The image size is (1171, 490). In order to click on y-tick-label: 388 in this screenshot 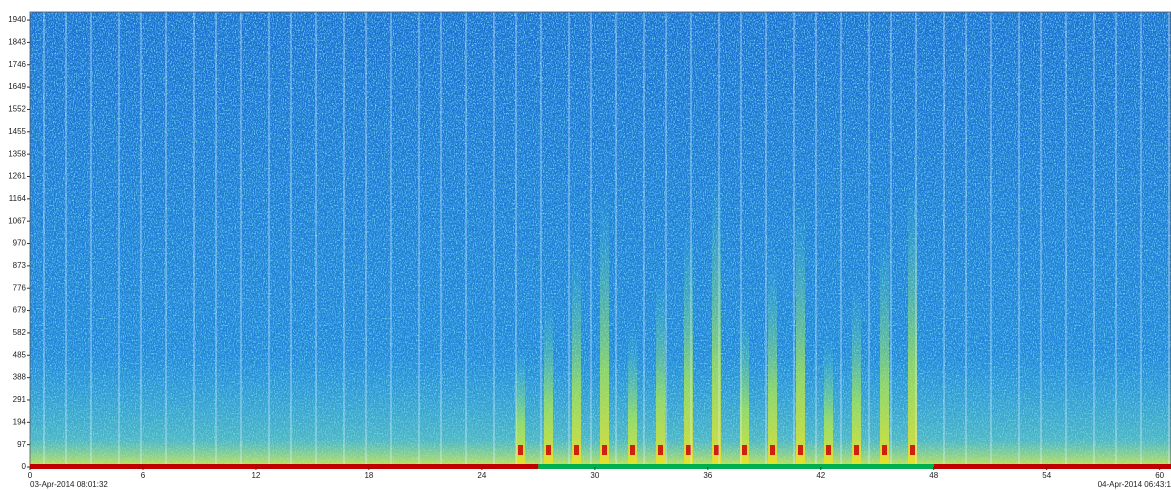, I will do `click(20, 377)`.